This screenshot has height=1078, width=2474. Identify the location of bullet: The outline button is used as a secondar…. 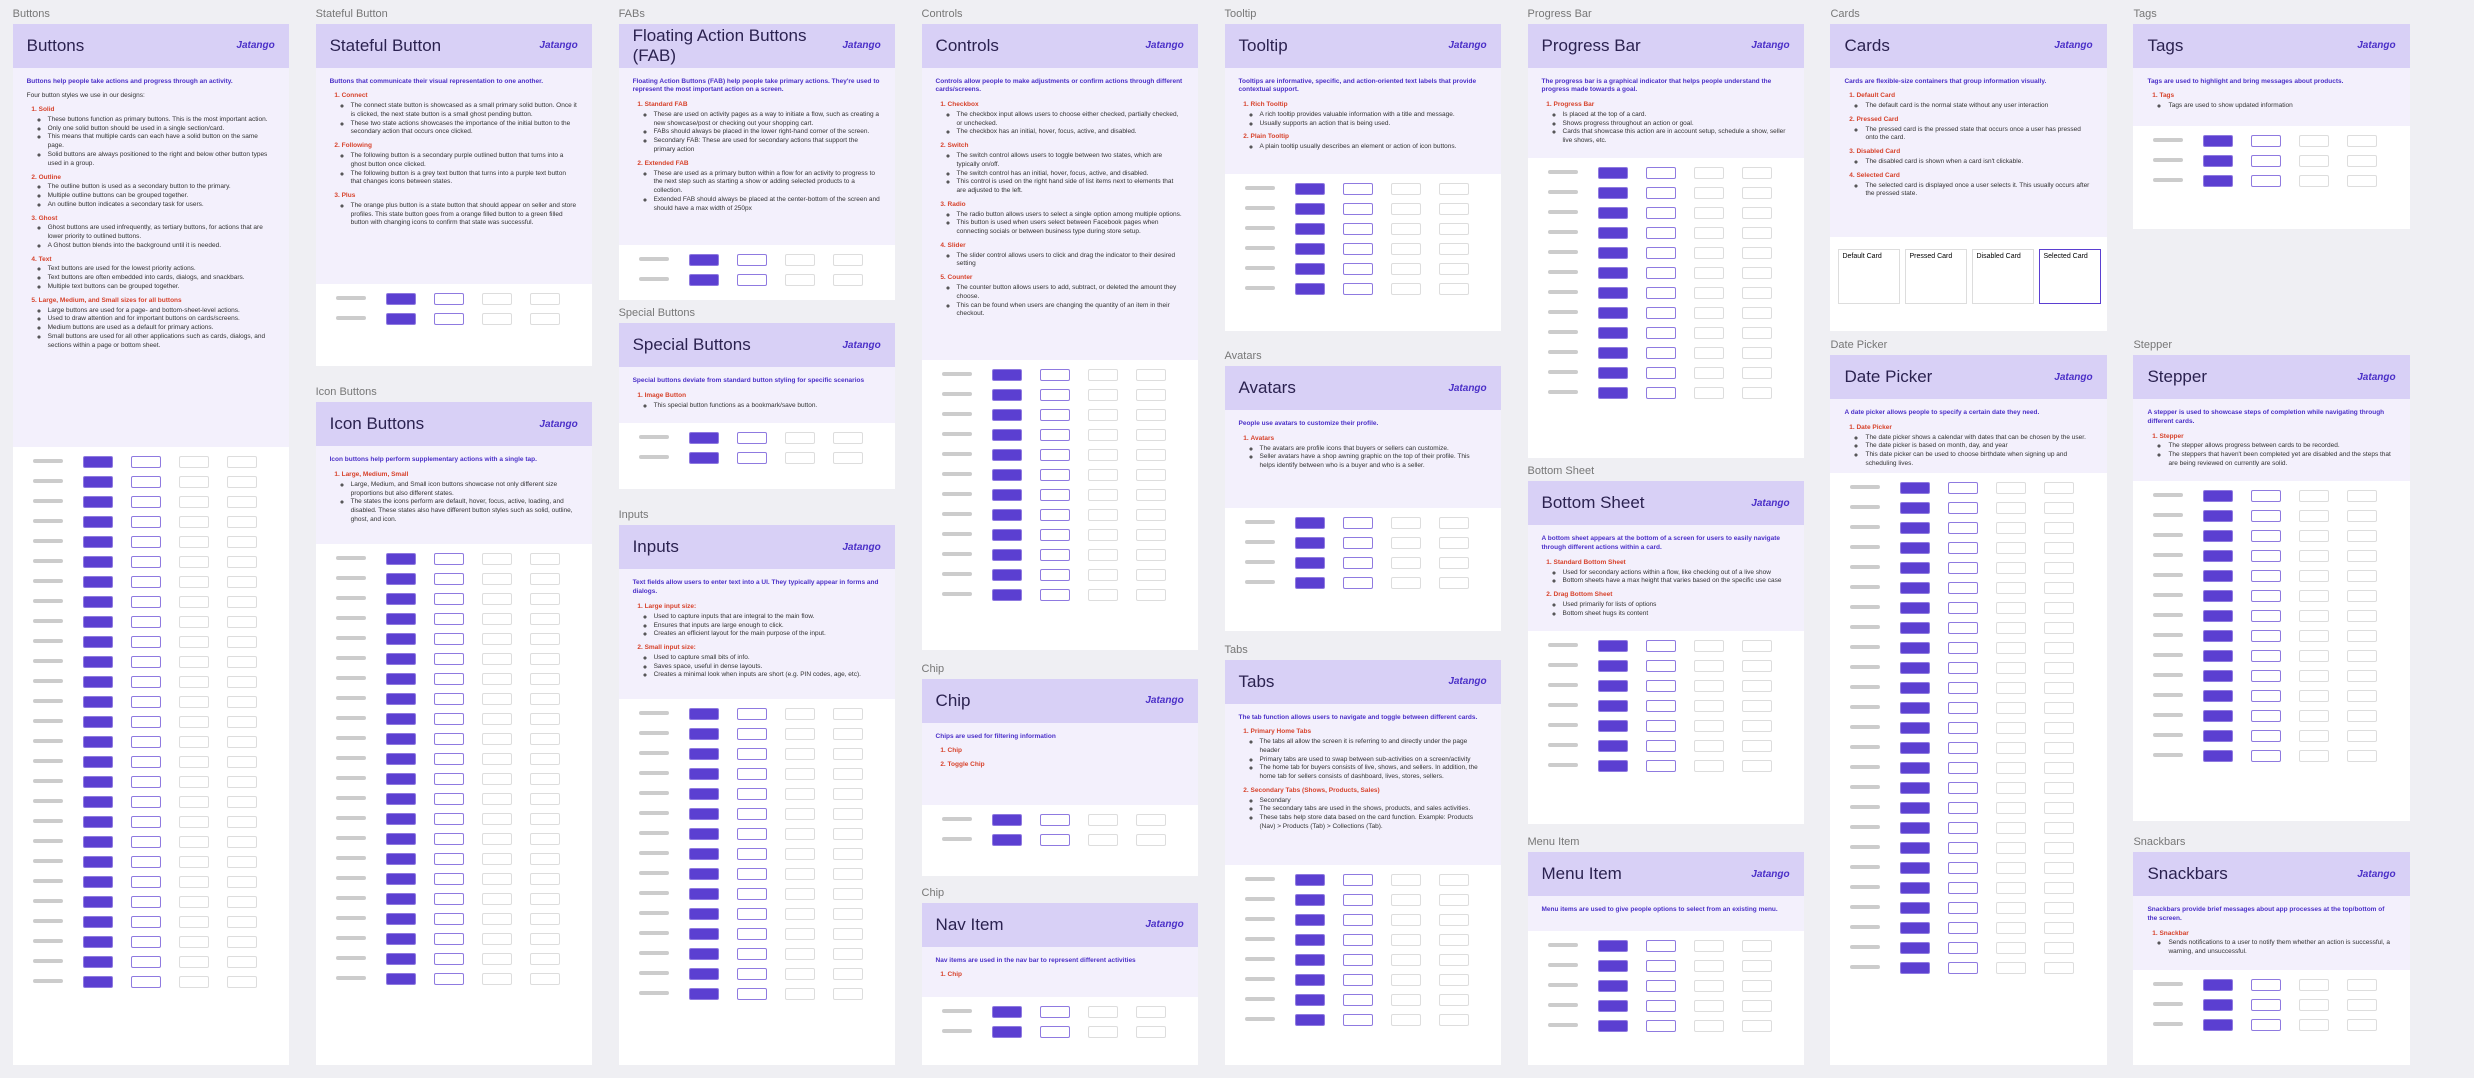
(161, 187).